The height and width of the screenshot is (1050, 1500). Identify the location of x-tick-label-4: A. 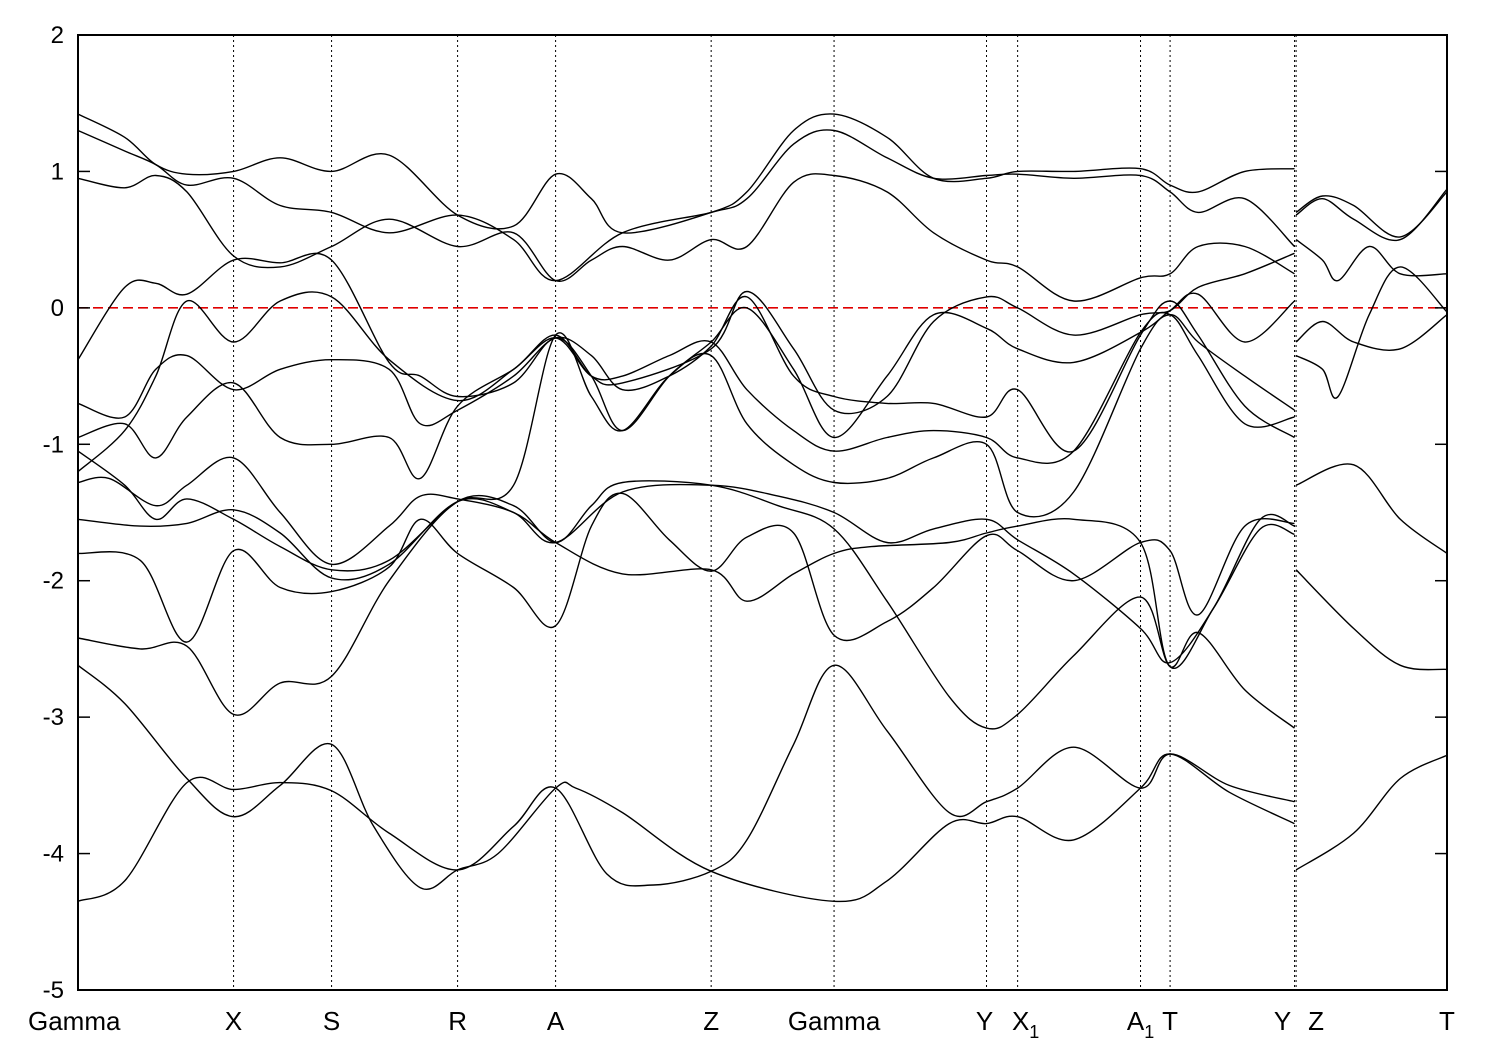
(556, 1021).